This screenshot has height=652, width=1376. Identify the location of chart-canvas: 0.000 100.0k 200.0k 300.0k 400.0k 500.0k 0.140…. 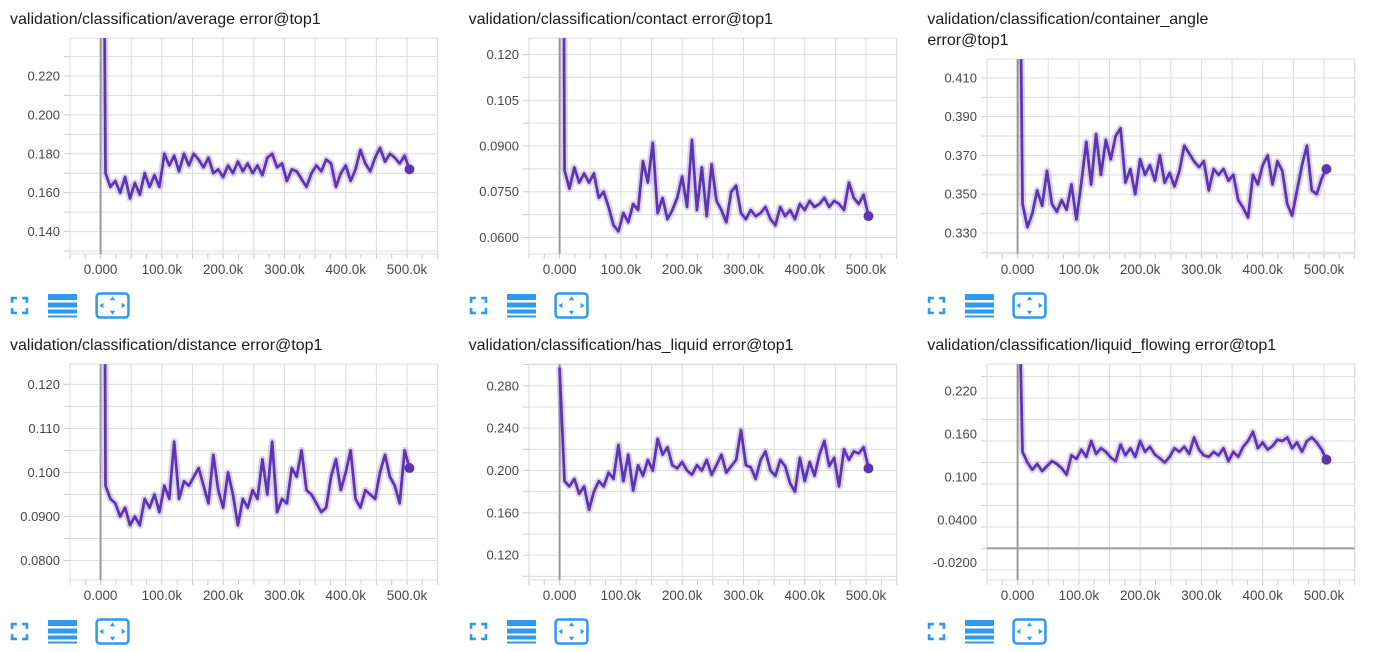
(229, 158).